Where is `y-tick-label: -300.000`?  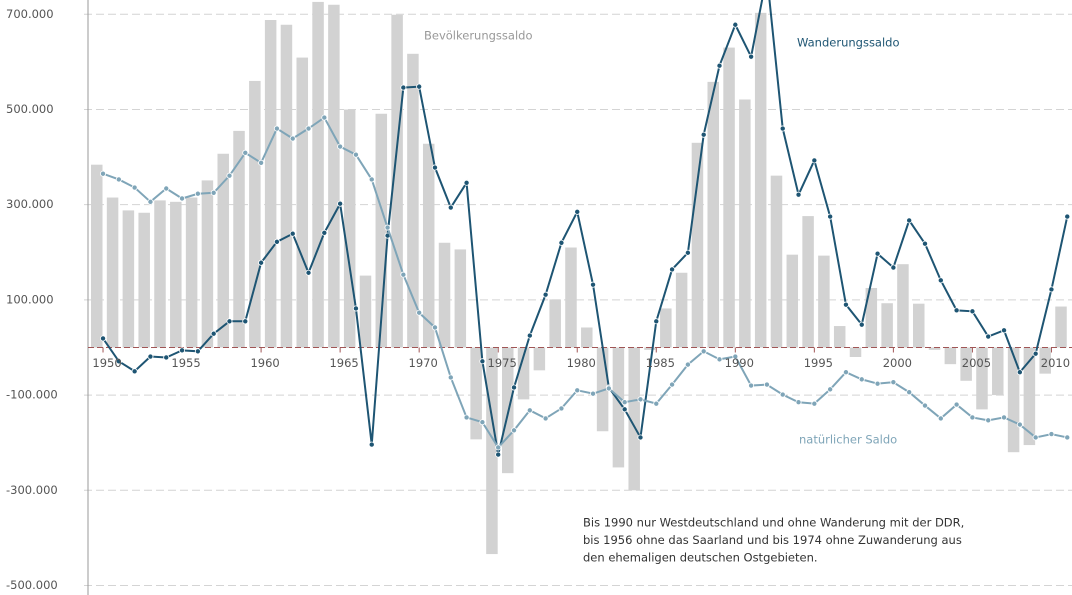
y-tick-label: -300.000 is located at coordinates (32, 490).